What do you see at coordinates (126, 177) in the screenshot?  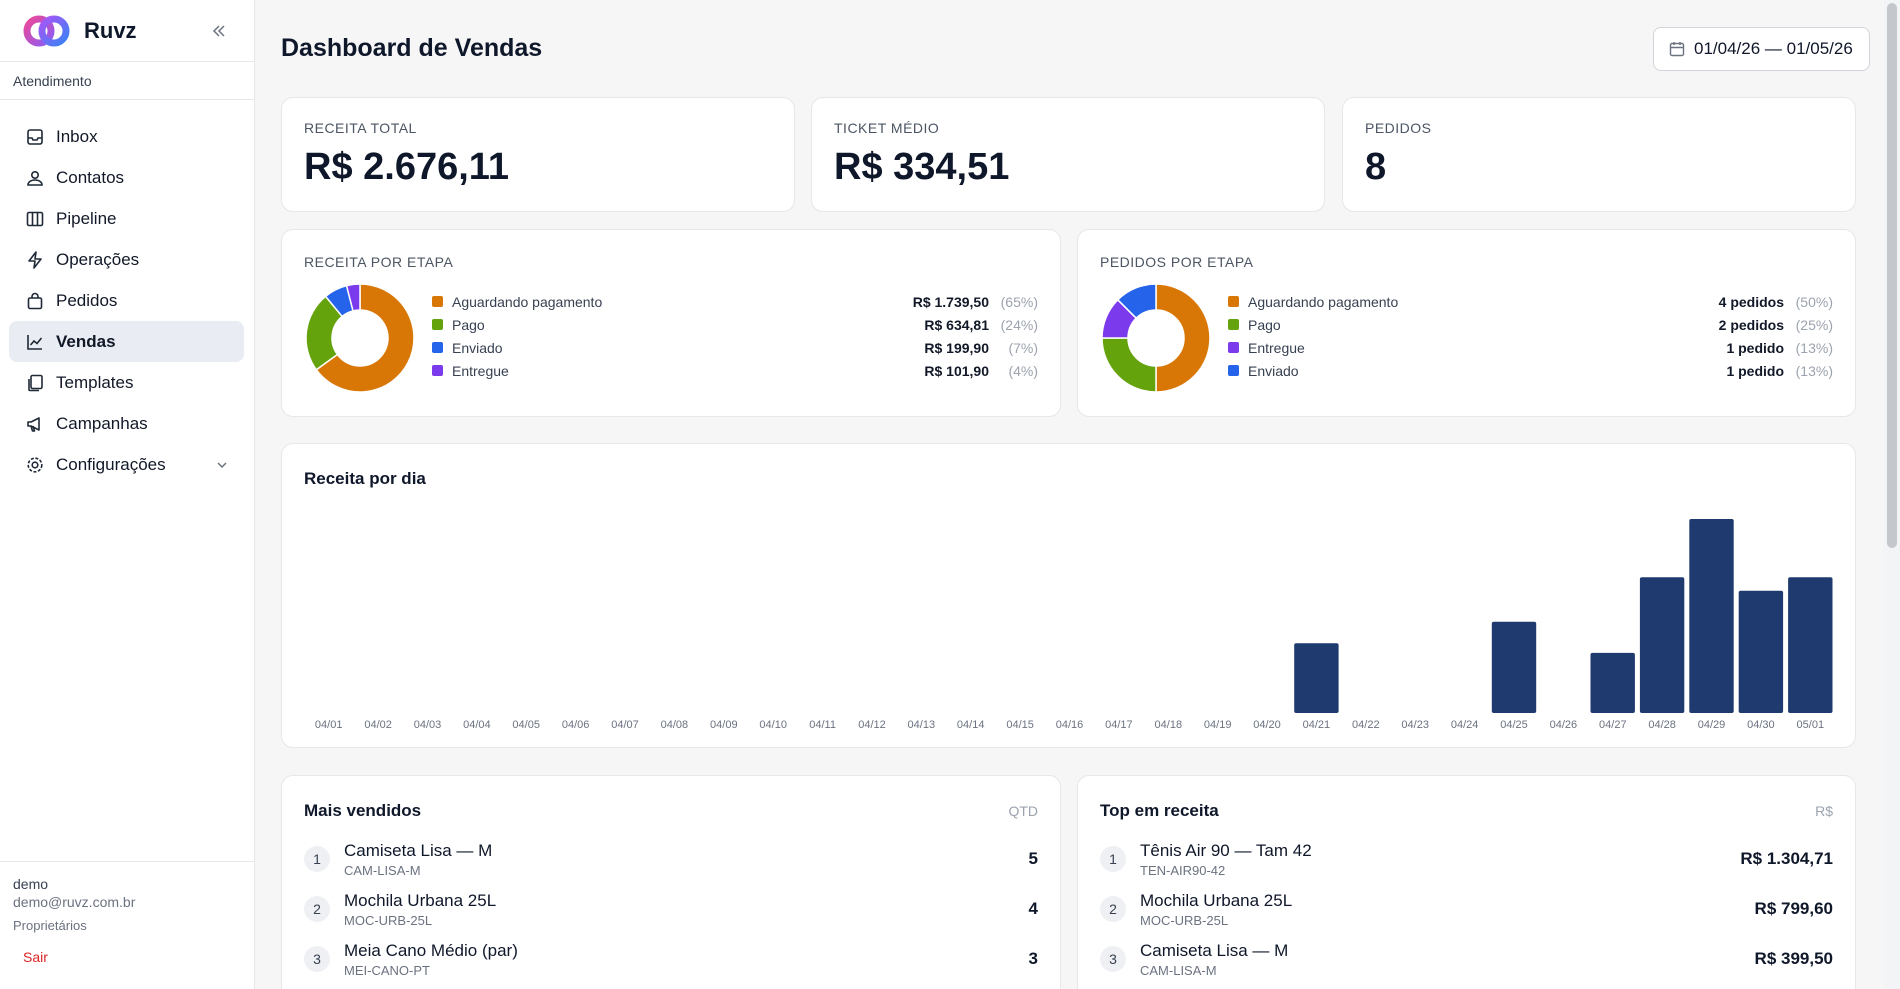 I see `sidebar-item-contatos: Contatos` at bounding box center [126, 177].